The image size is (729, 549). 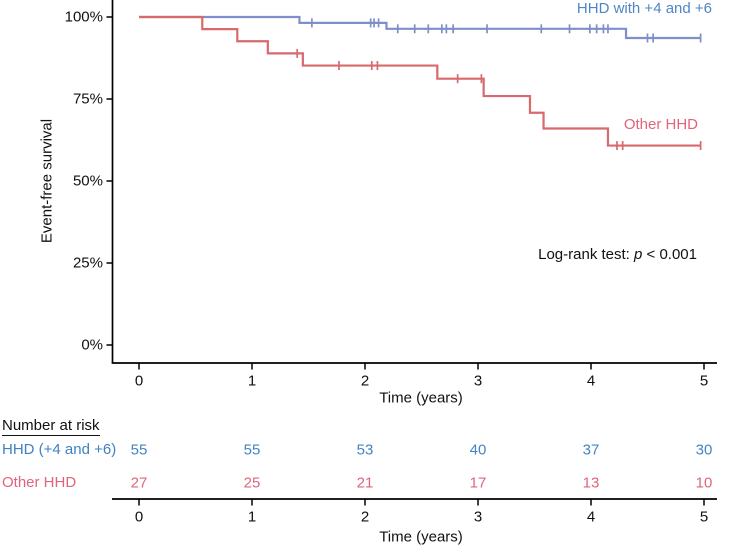 What do you see at coordinates (88, 263) in the screenshot?
I see `y-tick-label-25%: 25%` at bounding box center [88, 263].